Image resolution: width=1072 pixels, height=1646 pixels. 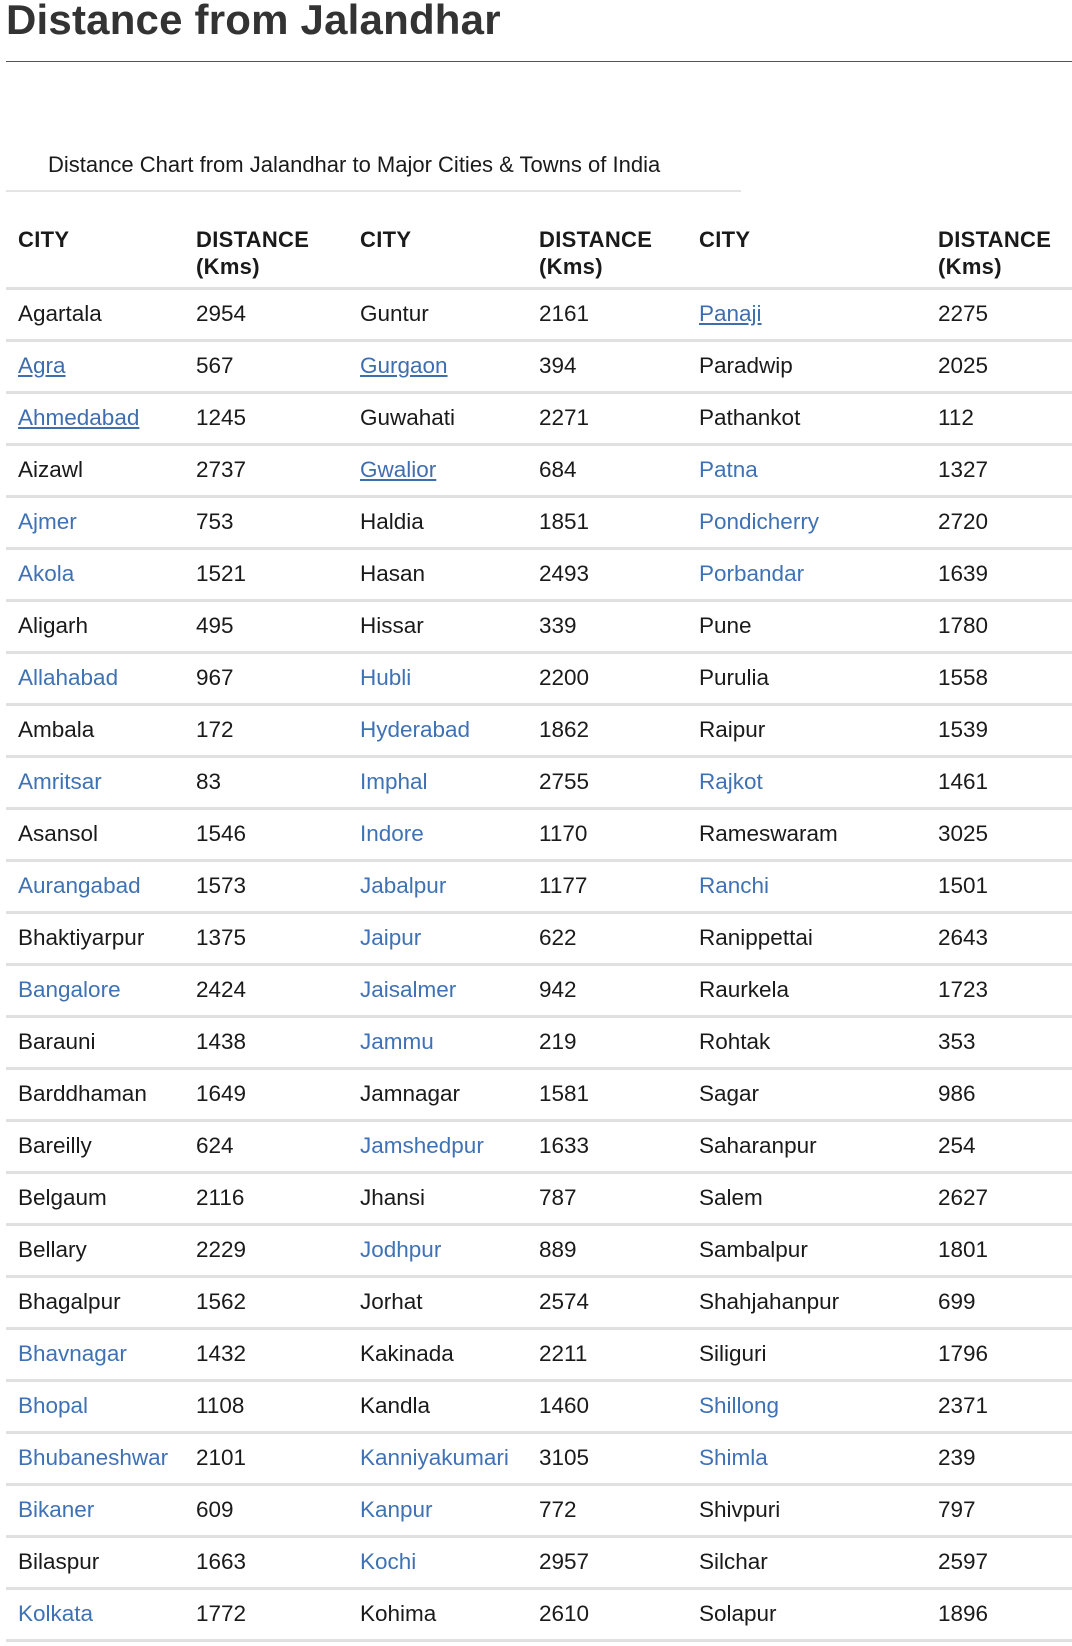 What do you see at coordinates (806, 575) in the screenshot?
I see `city-cell: Porbandar` at bounding box center [806, 575].